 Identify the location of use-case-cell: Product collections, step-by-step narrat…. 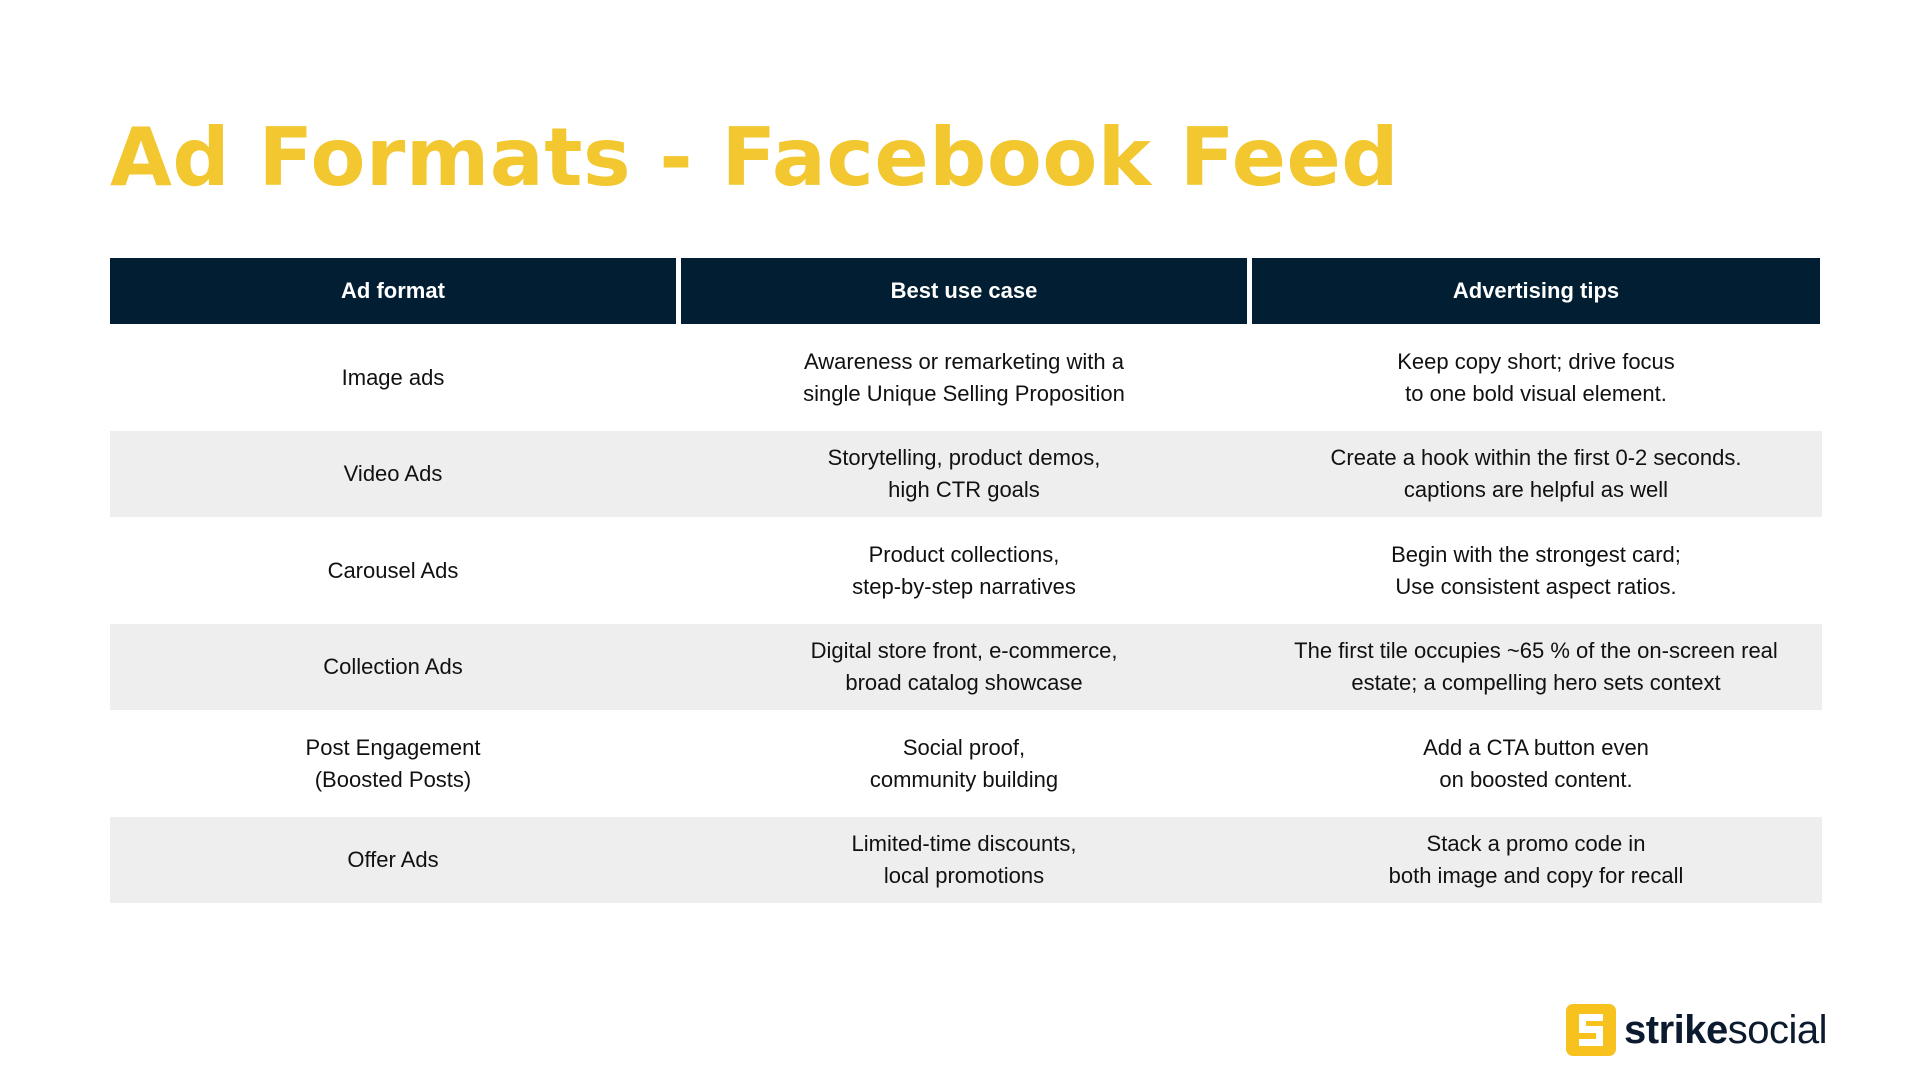
(964, 570).